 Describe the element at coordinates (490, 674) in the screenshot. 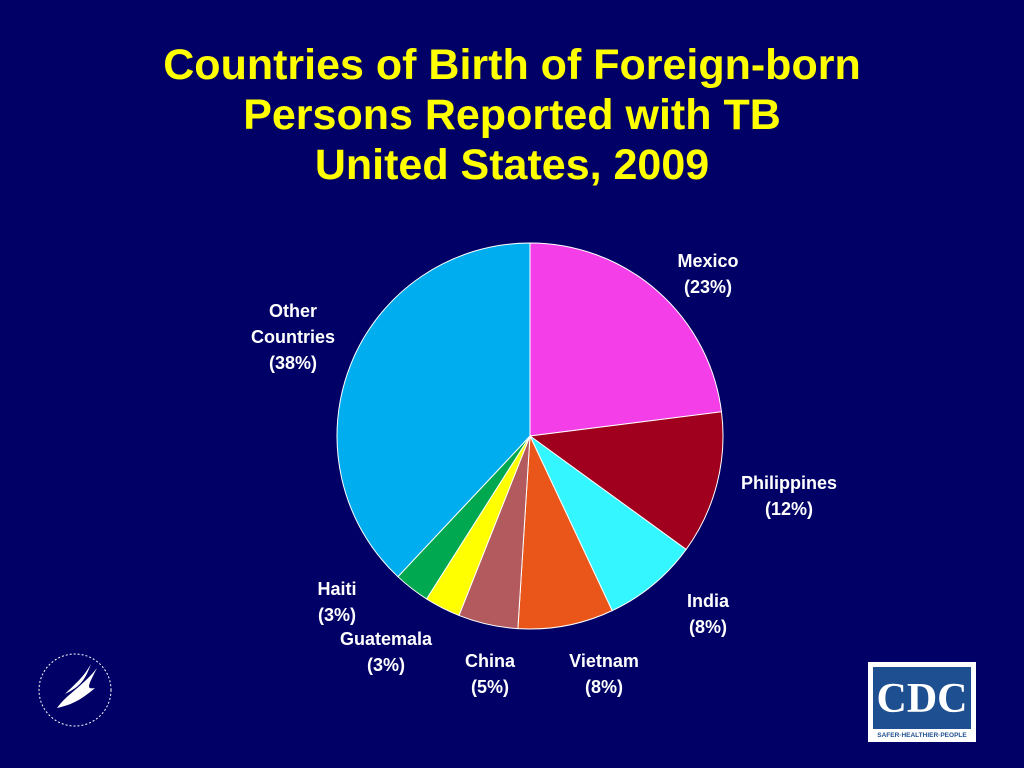

I see `slice-label: China (5%)` at that location.